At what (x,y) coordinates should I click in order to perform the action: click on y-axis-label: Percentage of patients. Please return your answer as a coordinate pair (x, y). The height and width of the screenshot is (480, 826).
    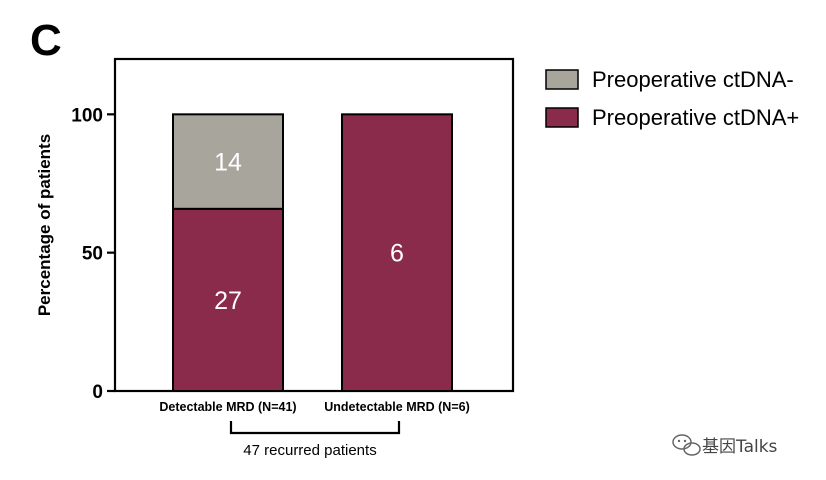
    Looking at the image, I should click on (44, 225).